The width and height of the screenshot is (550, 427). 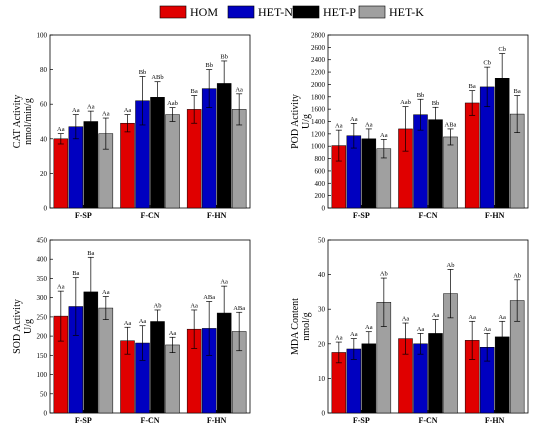 I want to click on sod-y-axis-label: SOD Activity, so click(x=17, y=326).